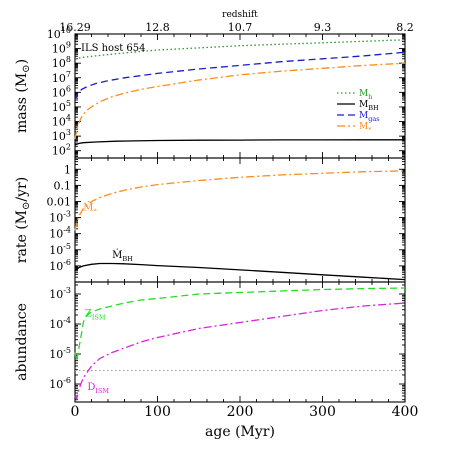 The width and height of the screenshot is (474, 474). I want to click on x-tick-label: 400, so click(405, 412).